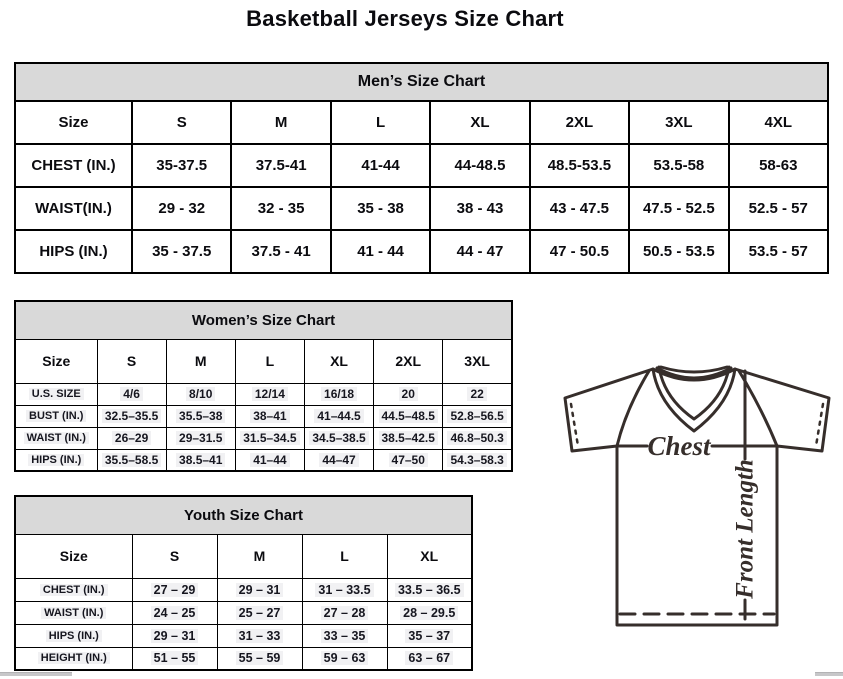 This screenshot has width=843, height=679. What do you see at coordinates (679, 446) in the screenshot?
I see `chest-label: Chest` at bounding box center [679, 446].